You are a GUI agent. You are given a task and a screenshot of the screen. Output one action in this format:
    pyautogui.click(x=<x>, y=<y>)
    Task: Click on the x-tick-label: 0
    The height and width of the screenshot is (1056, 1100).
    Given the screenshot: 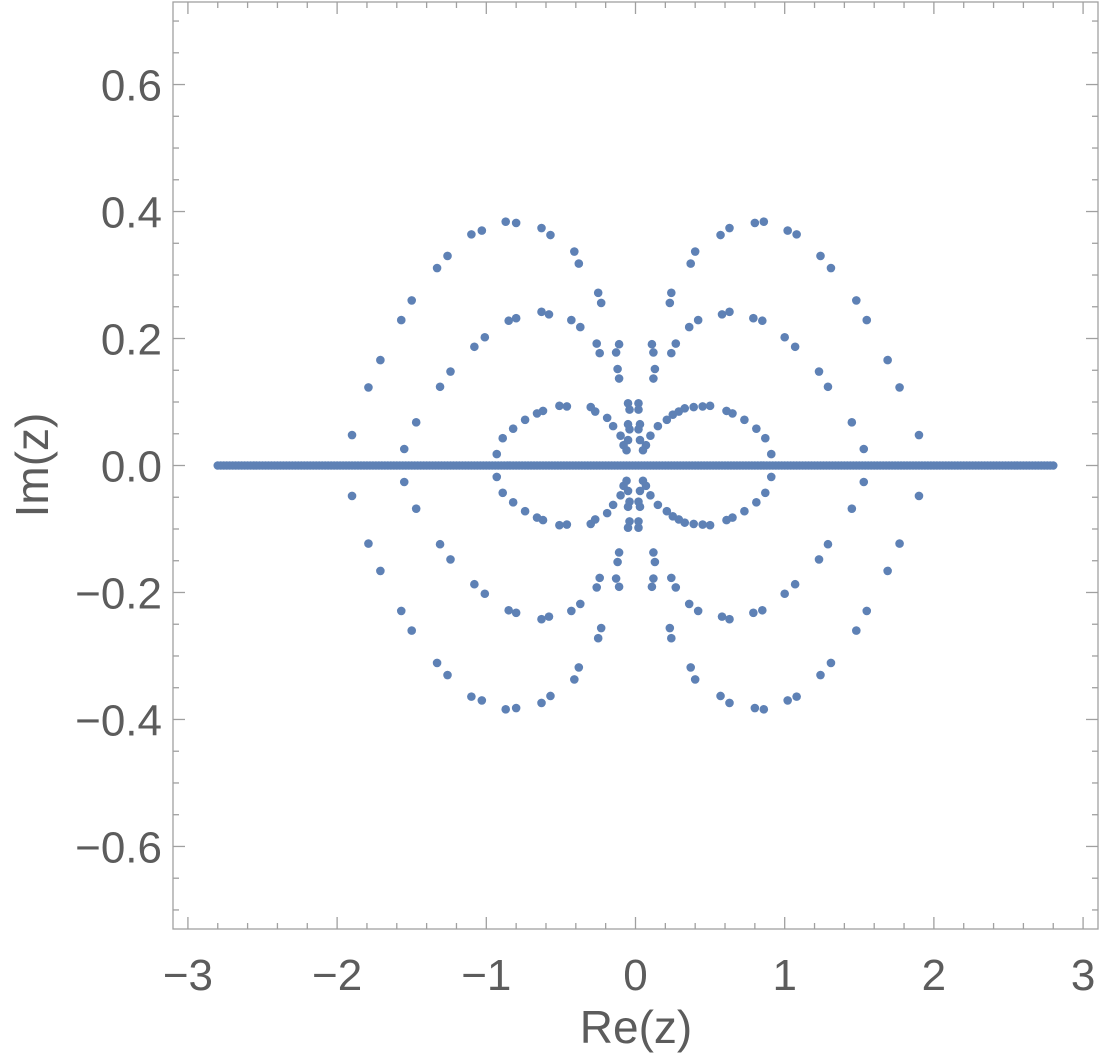 What is the action you would take?
    pyautogui.click(x=635, y=975)
    